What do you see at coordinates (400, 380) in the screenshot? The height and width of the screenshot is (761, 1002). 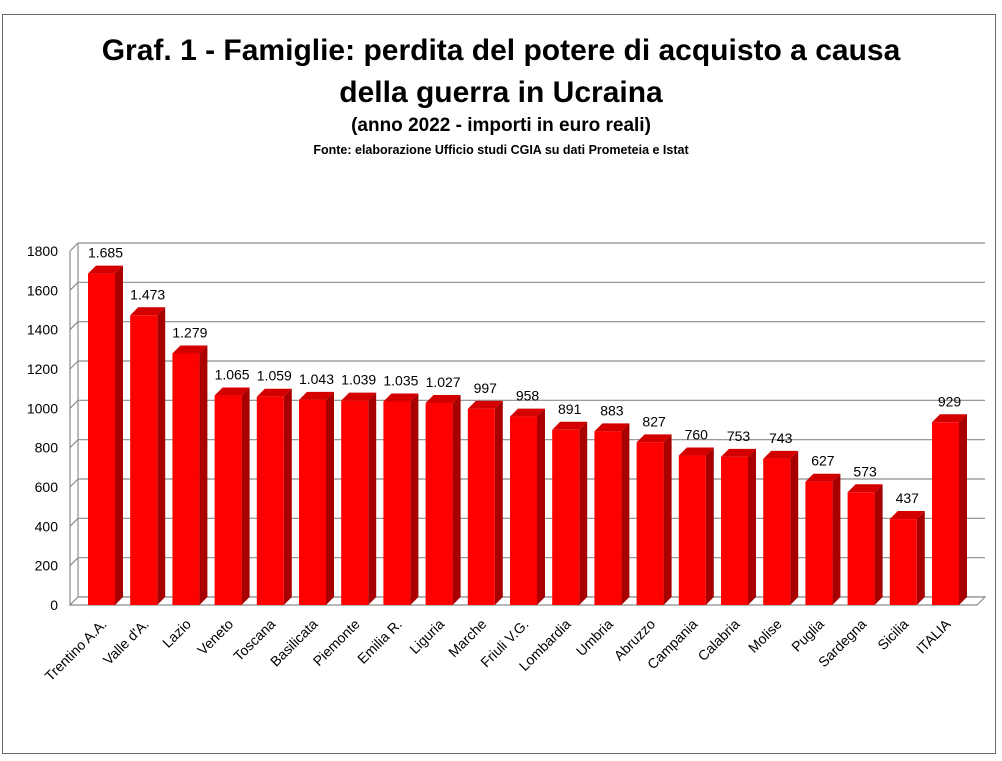 I see `data-label: 1.035` at bounding box center [400, 380].